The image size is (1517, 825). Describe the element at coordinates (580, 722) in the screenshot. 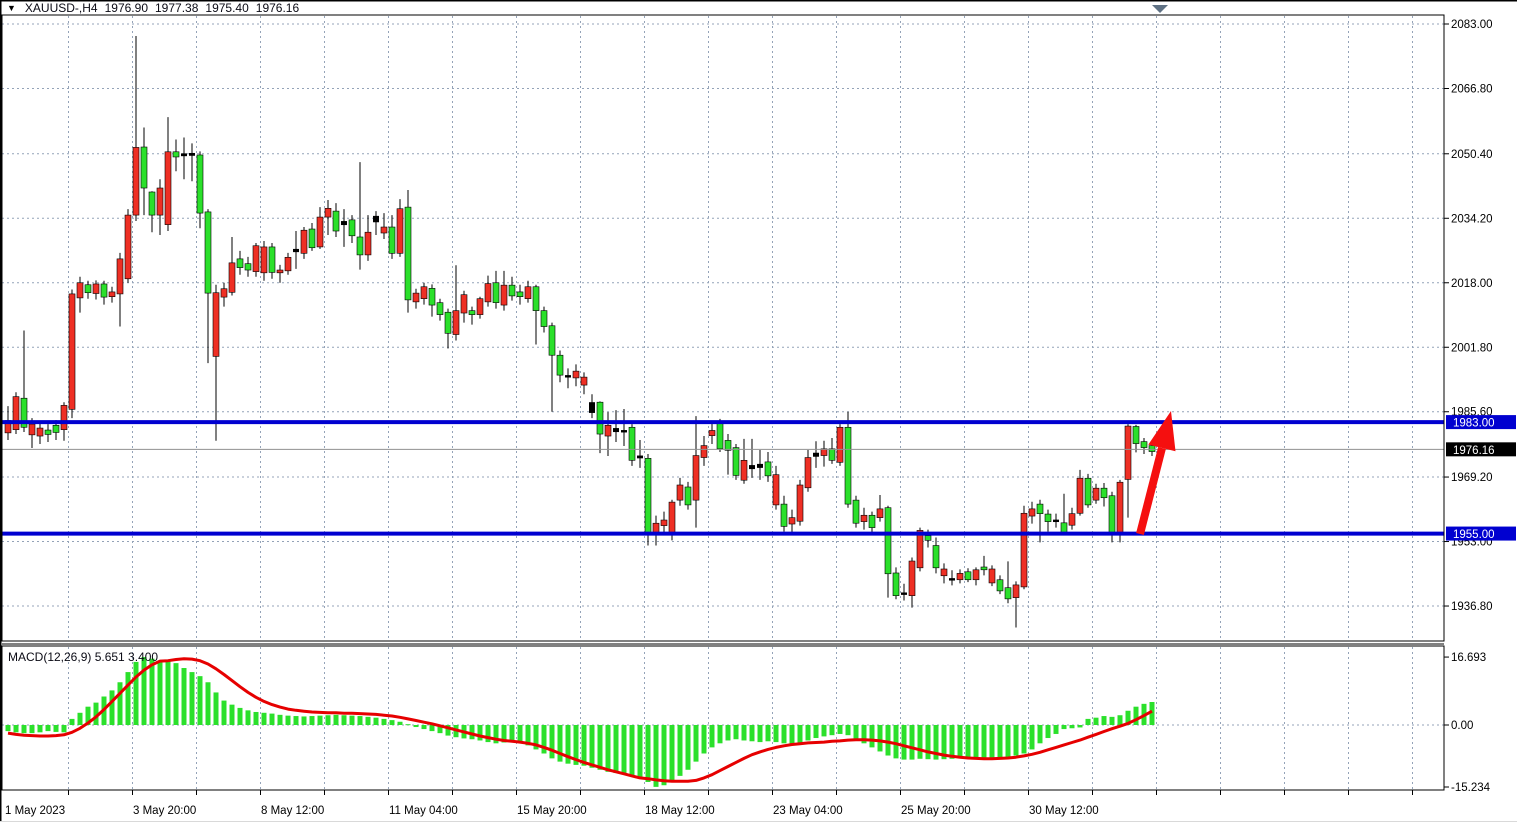

I see `macd-indicator` at that location.